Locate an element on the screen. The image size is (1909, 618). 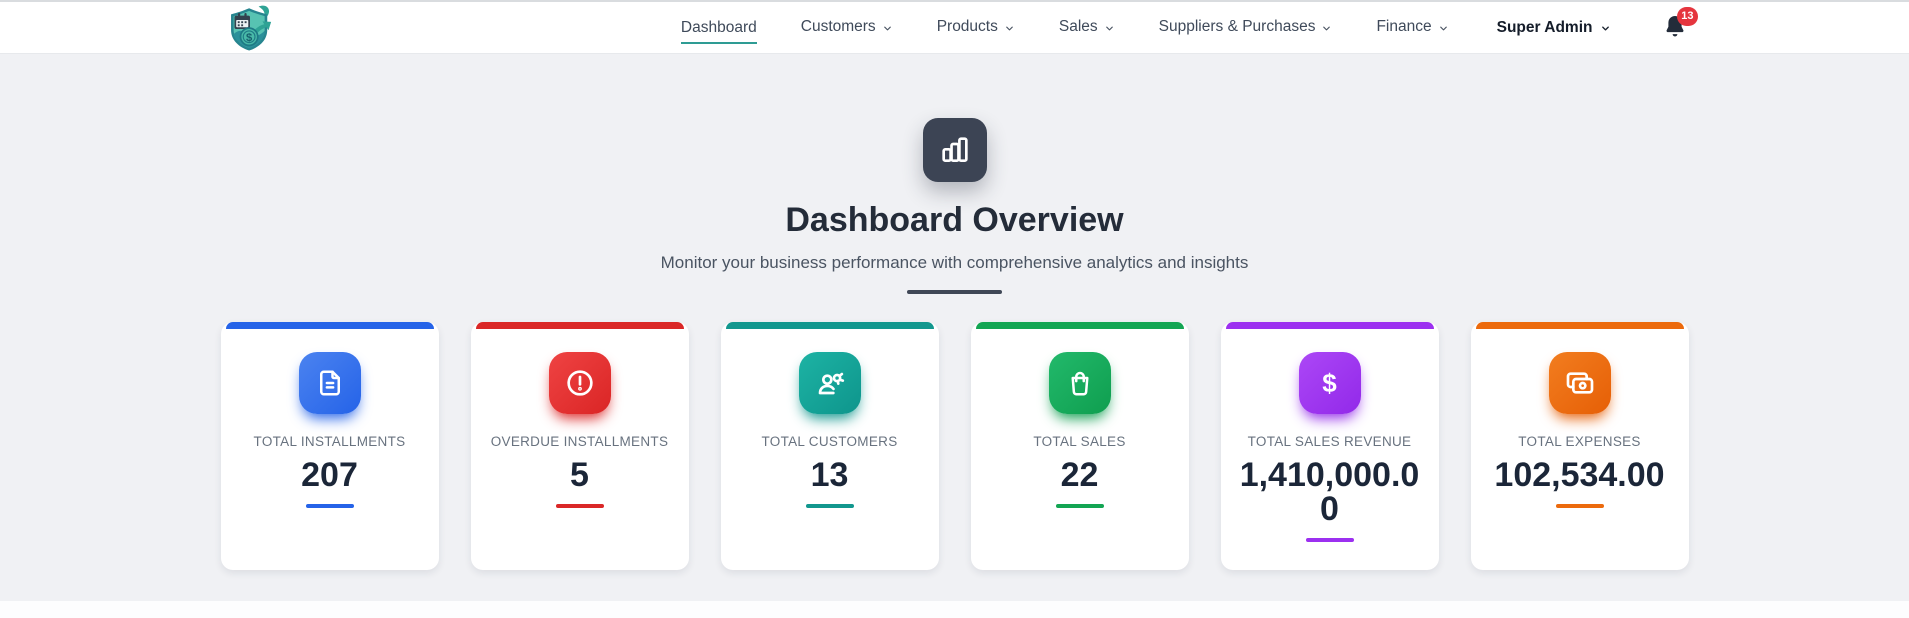
stat-value: 207 is located at coordinates (329, 475).